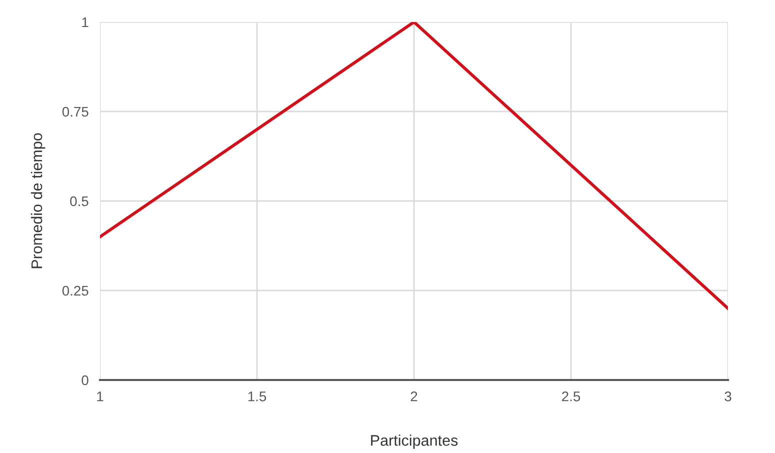 This screenshot has height=453, width=775. Describe the element at coordinates (85, 380) in the screenshot. I see `y-tick-label: 0` at that location.